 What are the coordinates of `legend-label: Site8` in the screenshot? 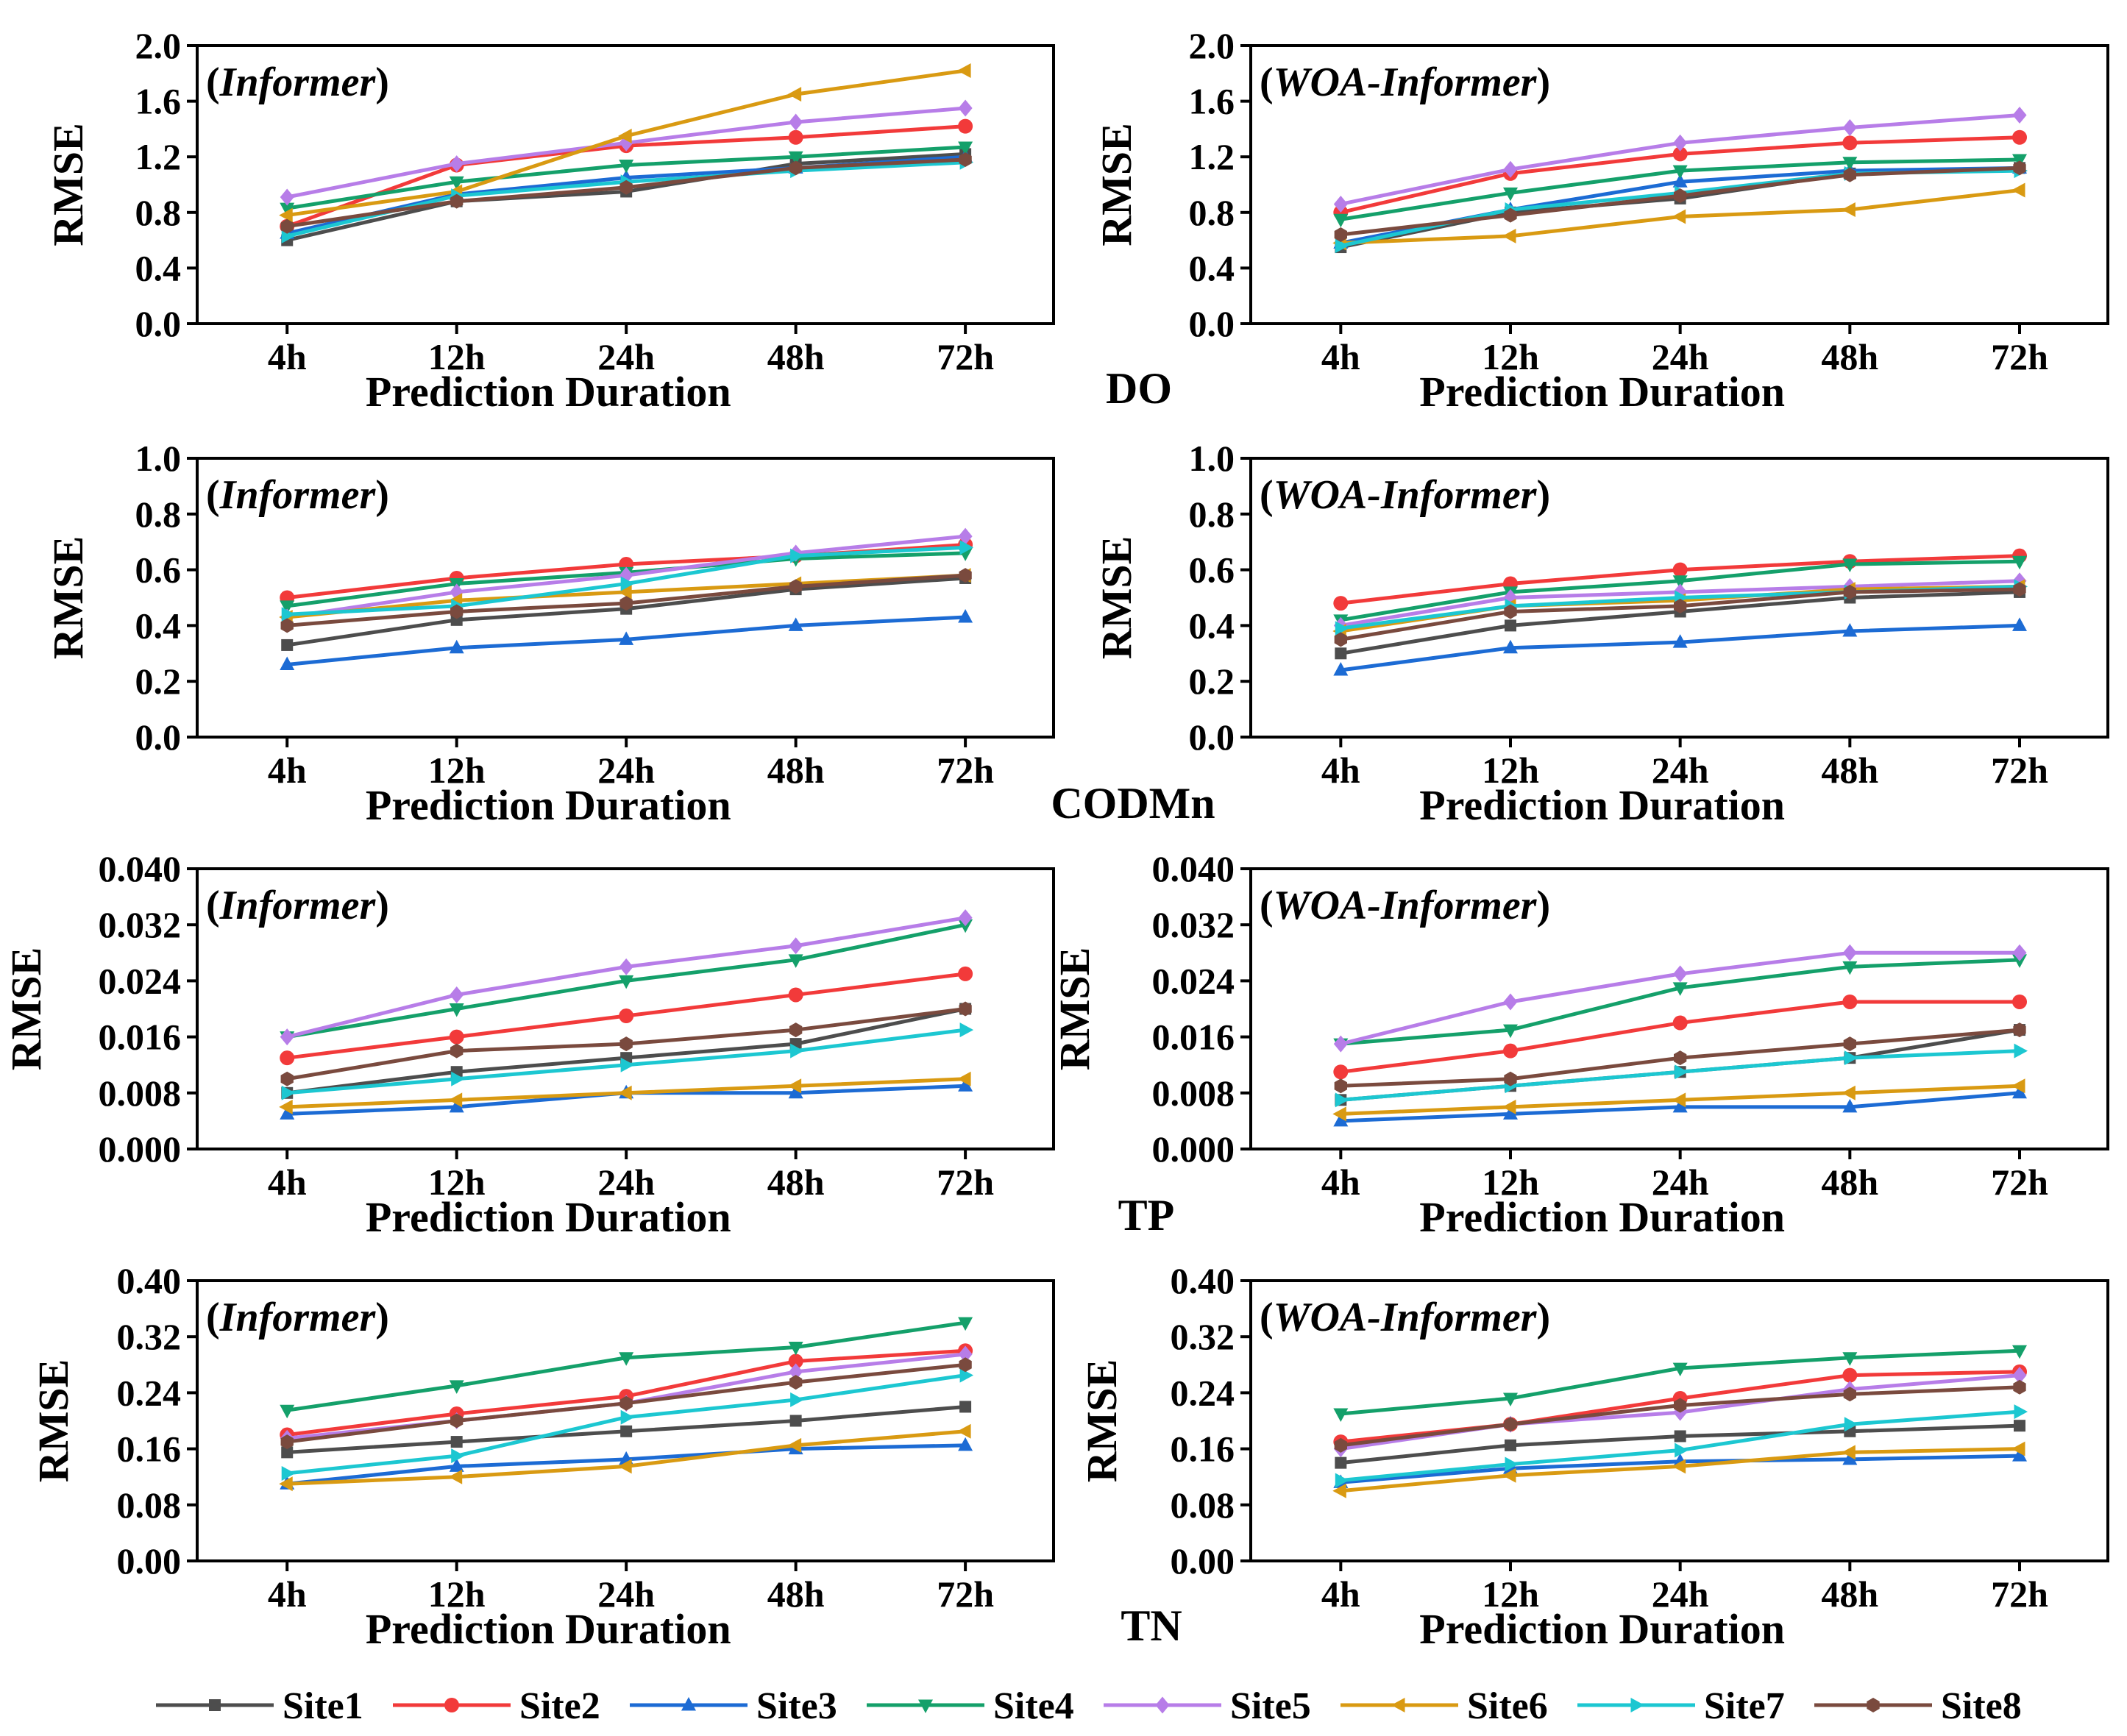 It's located at (1982, 1706).